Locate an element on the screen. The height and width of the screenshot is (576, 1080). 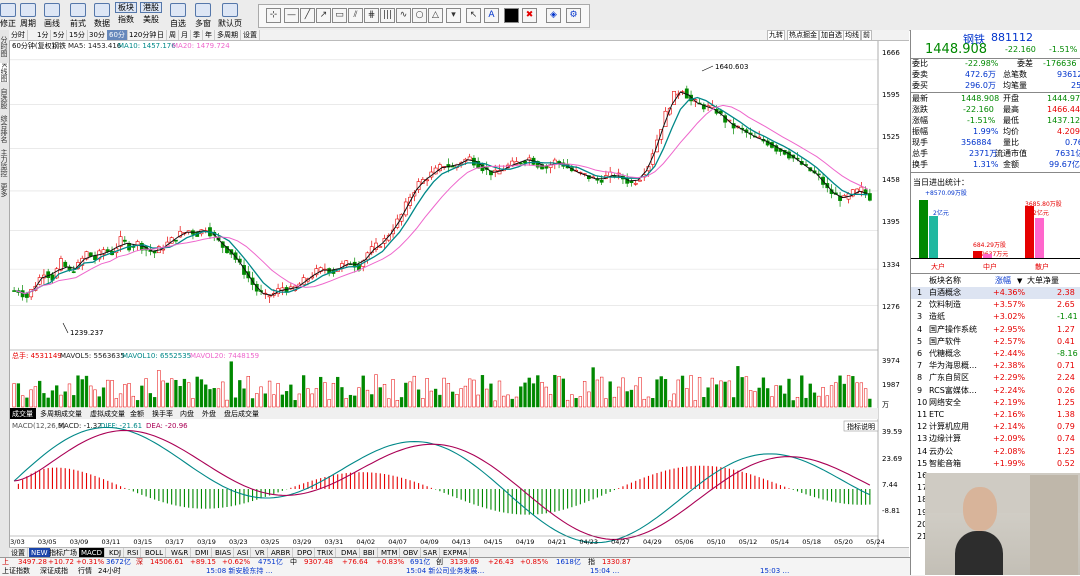
board-row: 10 网络安全 +2.19% 1.25 is located at coordinates (995, 403).